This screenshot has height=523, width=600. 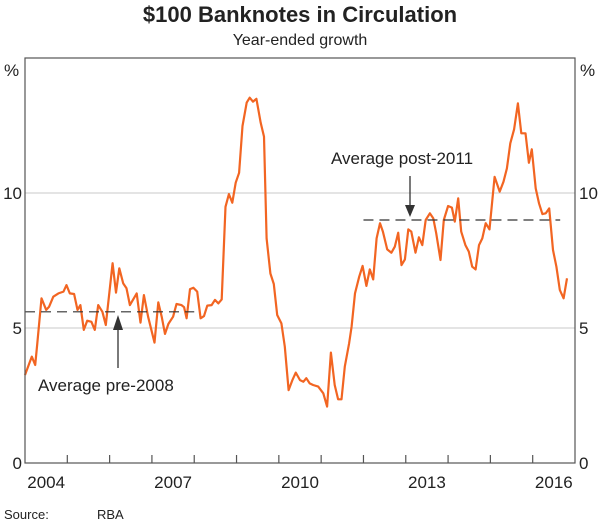 I want to click on y-tick-right-10: 10, so click(x=588, y=193).